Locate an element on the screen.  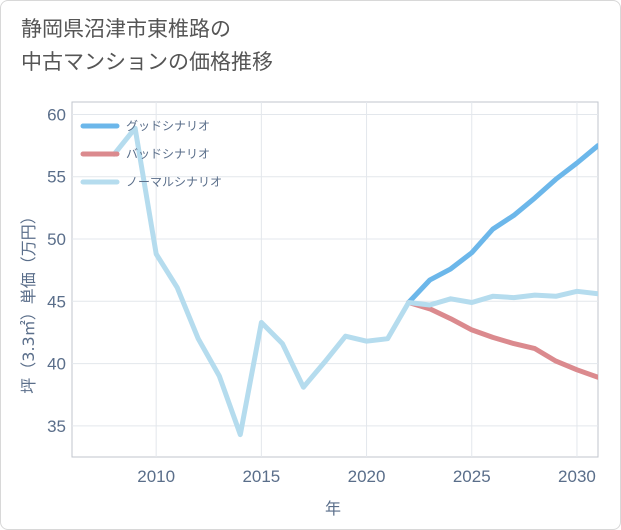
title-line-2: 中古マンションの価格推移 is located at coordinates (147, 62).